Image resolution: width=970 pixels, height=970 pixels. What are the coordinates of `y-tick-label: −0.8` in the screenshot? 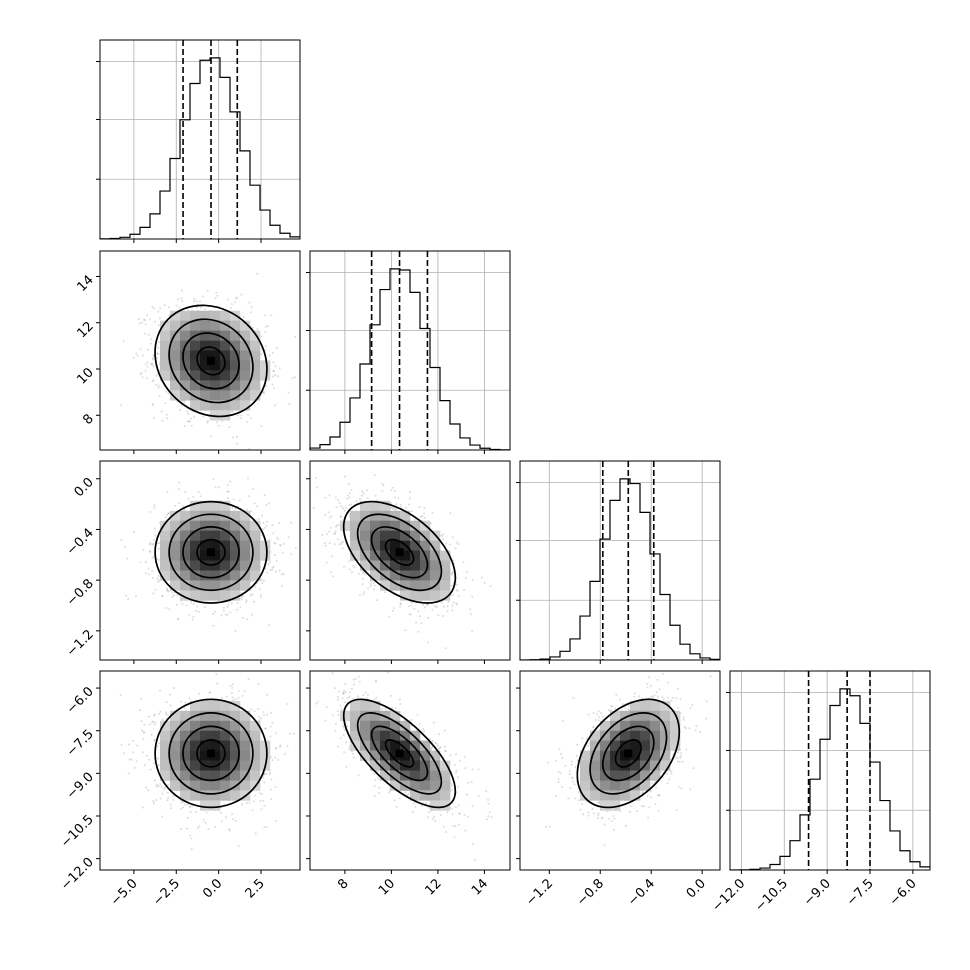 It's located at (80, 592).